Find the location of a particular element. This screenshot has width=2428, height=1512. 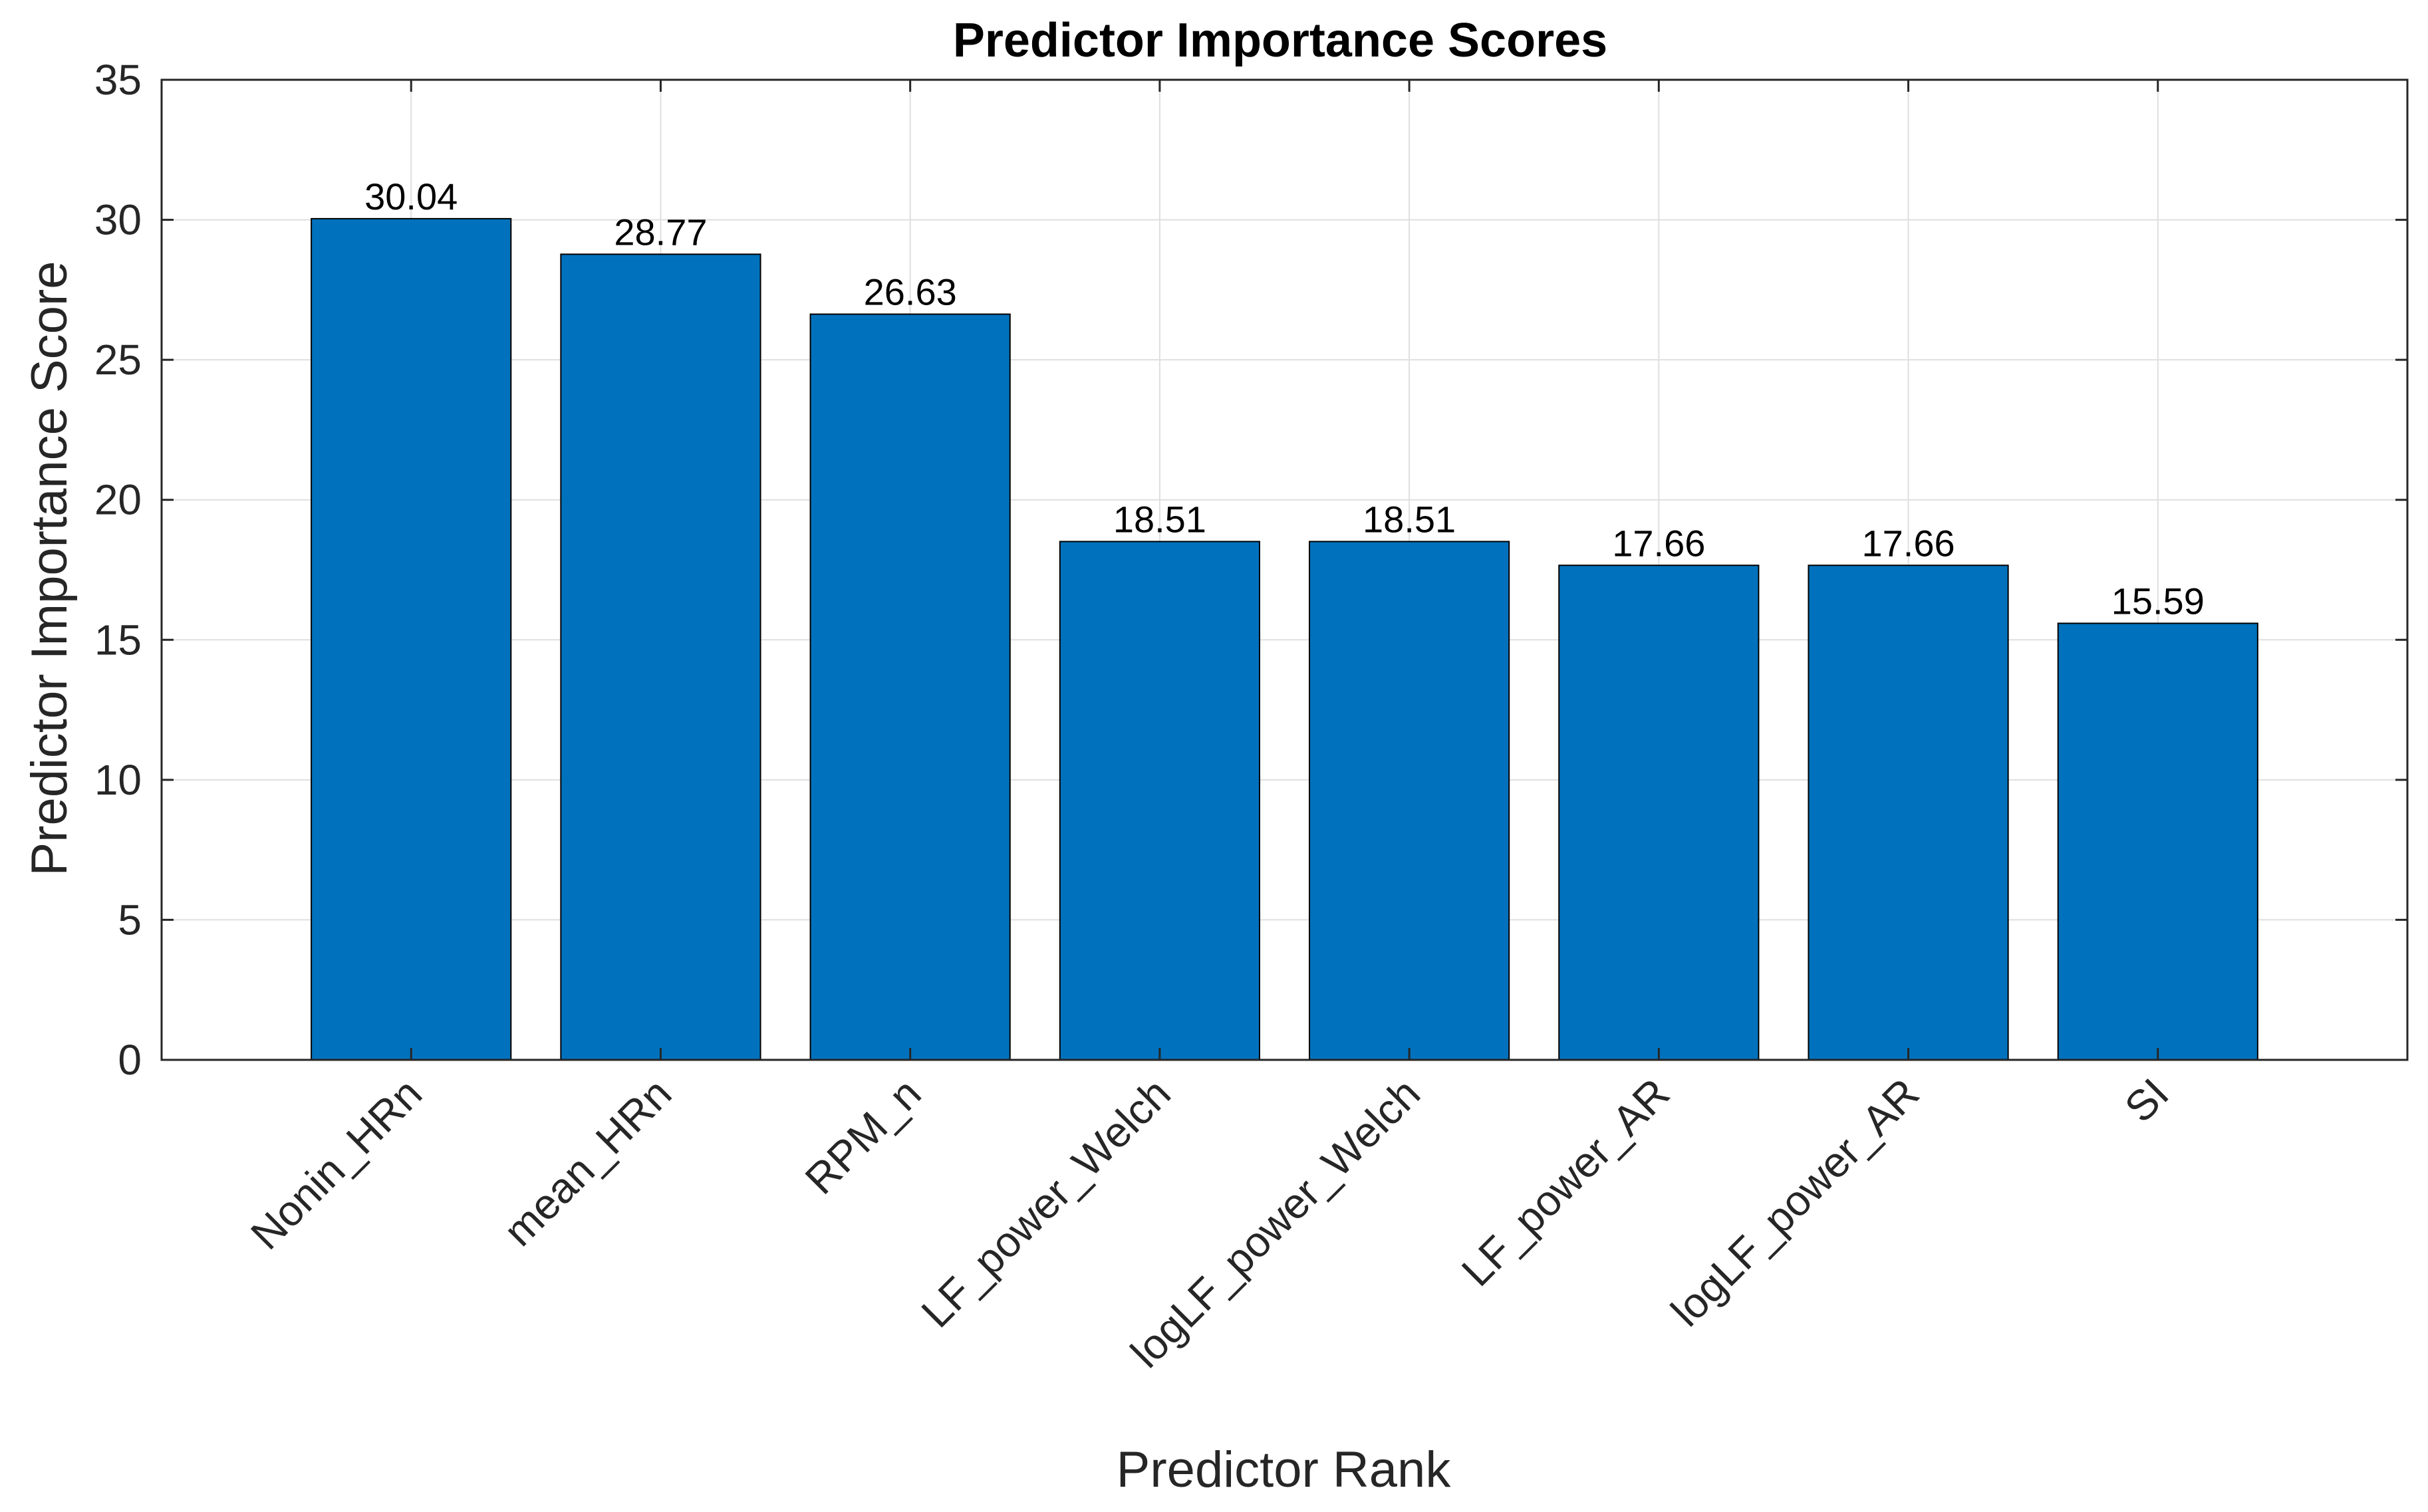

x-axis-label: Predictor Rank is located at coordinates (1285, 1470).